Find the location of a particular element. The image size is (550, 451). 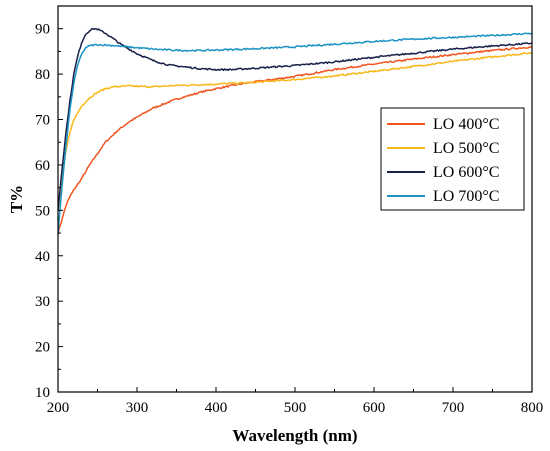

y-tick-label: 40 is located at coordinates (42, 257).